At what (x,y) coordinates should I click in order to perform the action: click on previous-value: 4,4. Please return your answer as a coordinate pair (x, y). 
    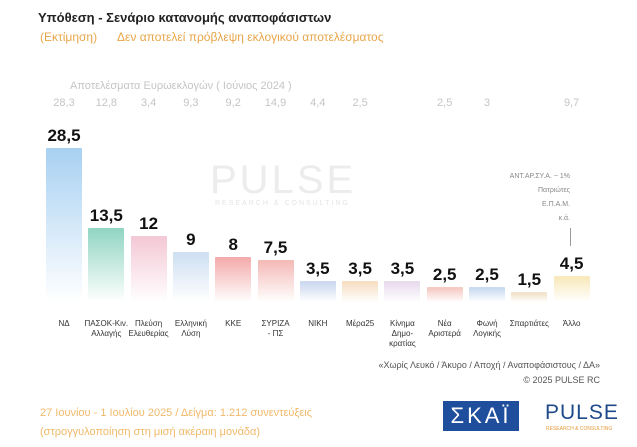
    Looking at the image, I should click on (318, 103).